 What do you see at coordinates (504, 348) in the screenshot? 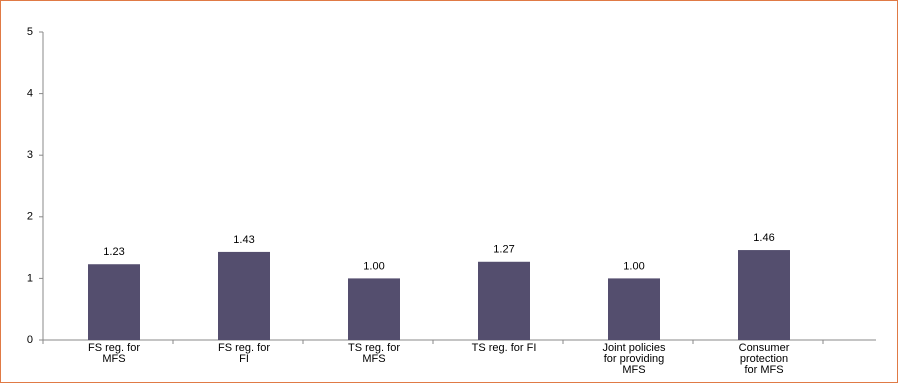
I see `x-tick-label: TS reg. for FI` at bounding box center [504, 348].